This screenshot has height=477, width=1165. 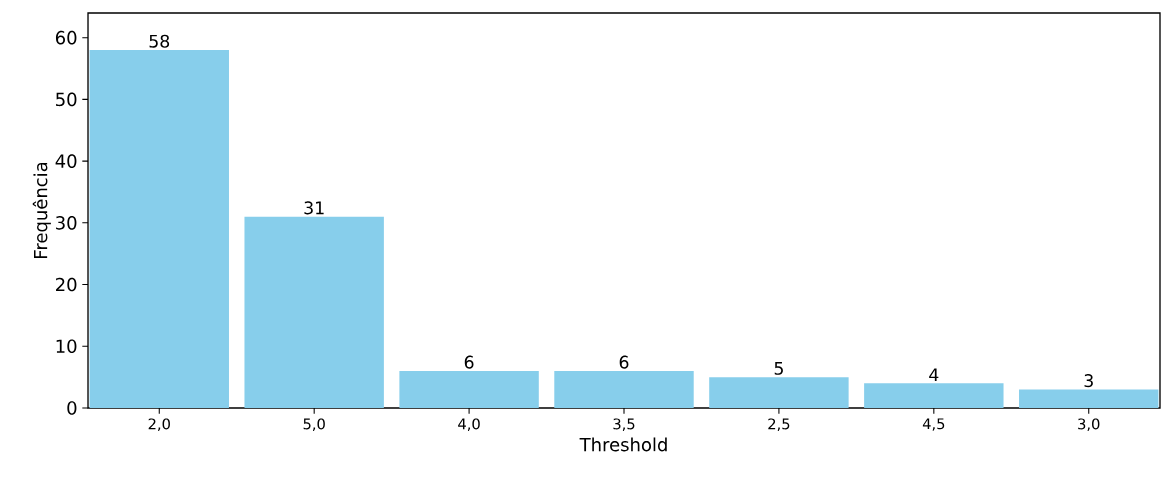 I want to click on y-axis-title: Frequência, so click(x=41, y=210).